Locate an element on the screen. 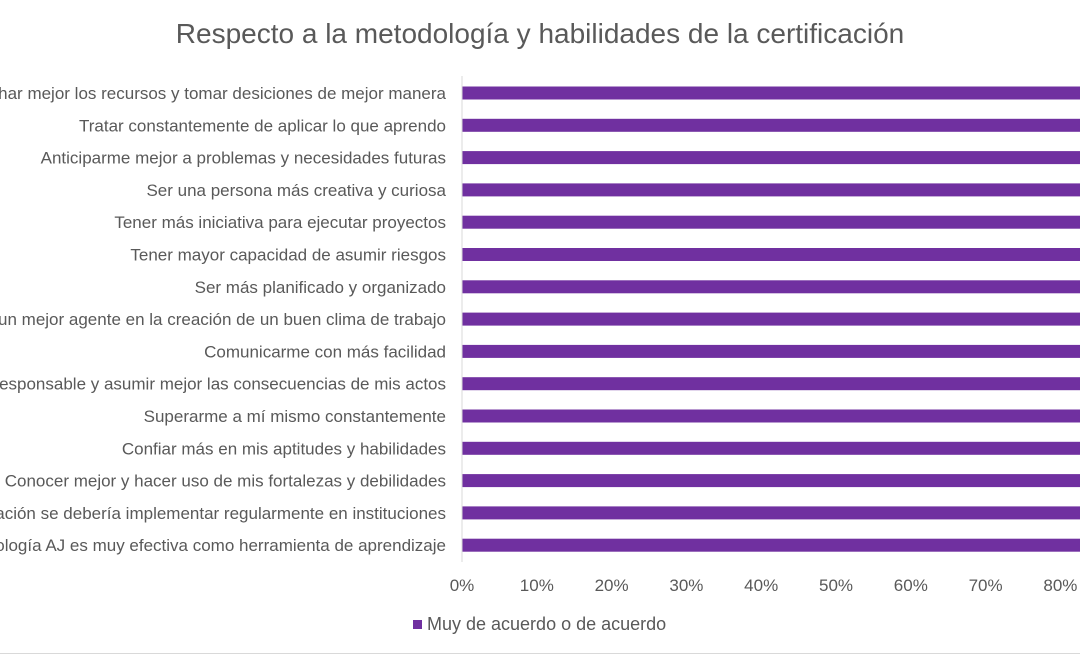 Image resolution: width=1080 pixels, height=656 pixels. bottom-divider is located at coordinates (540, 653).